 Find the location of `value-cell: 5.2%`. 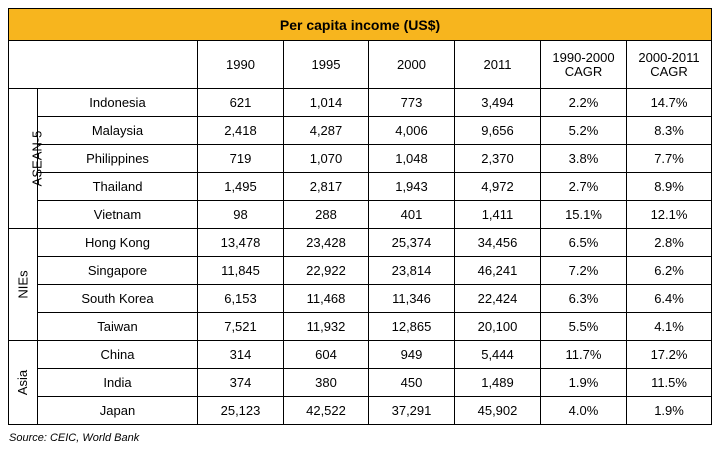

value-cell: 5.2% is located at coordinates (583, 130).